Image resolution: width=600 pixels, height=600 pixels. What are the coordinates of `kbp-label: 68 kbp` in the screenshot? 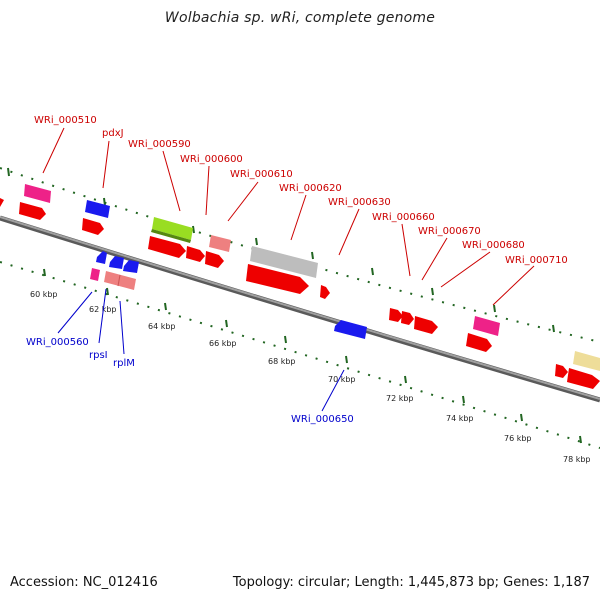 It's located at (282, 361).